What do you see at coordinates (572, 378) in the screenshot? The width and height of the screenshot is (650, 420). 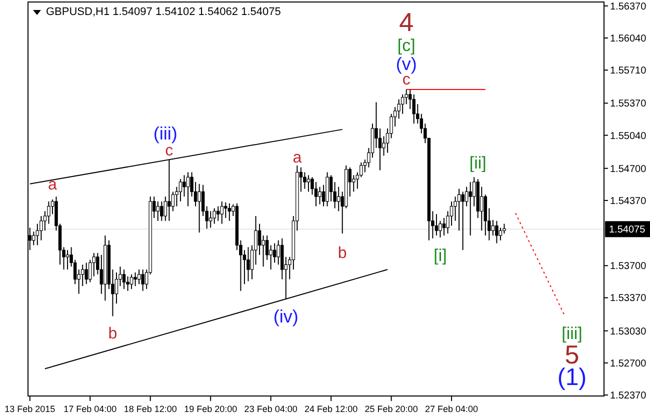 I see `annotation: (1)` at bounding box center [572, 378].